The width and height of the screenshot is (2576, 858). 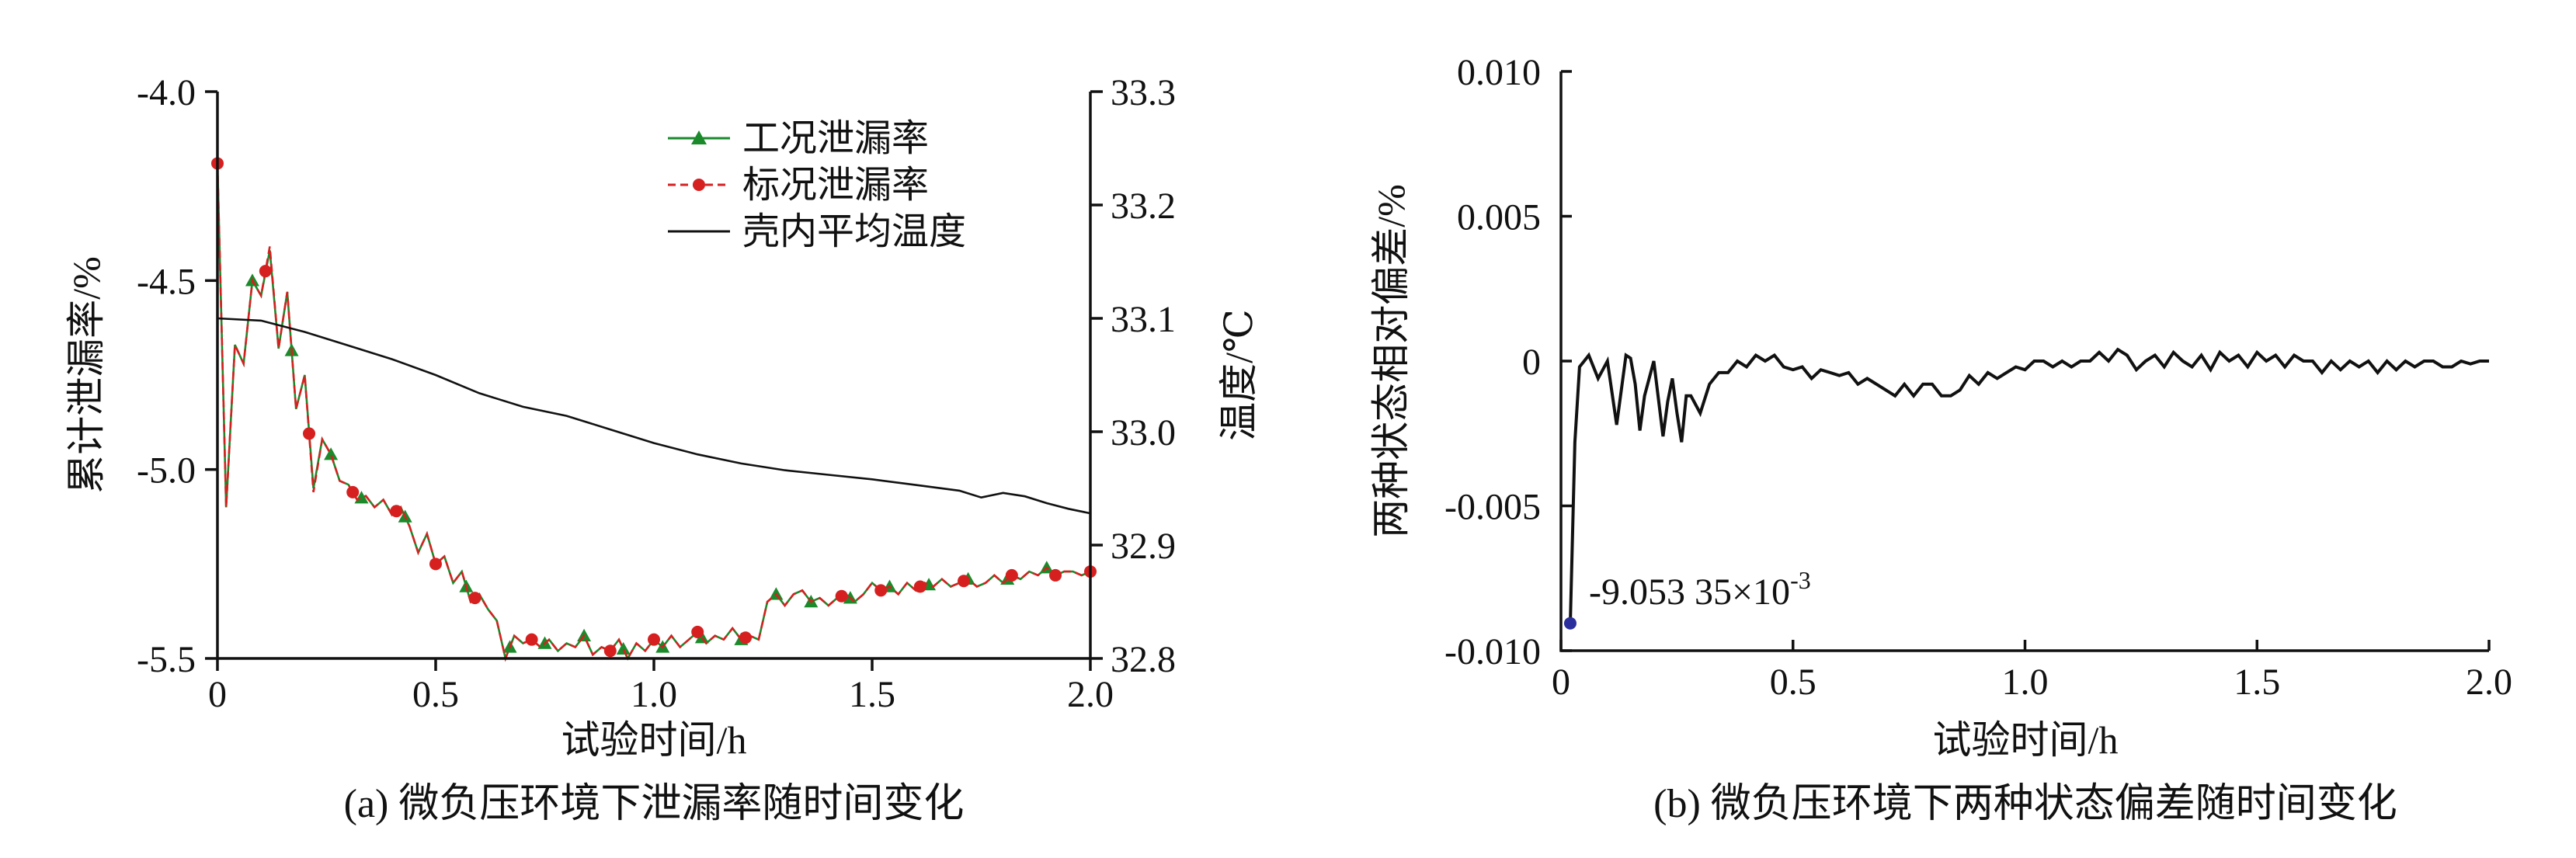 What do you see at coordinates (1499, 217) in the screenshot?
I see `y-tick-label: 0.005` at bounding box center [1499, 217].